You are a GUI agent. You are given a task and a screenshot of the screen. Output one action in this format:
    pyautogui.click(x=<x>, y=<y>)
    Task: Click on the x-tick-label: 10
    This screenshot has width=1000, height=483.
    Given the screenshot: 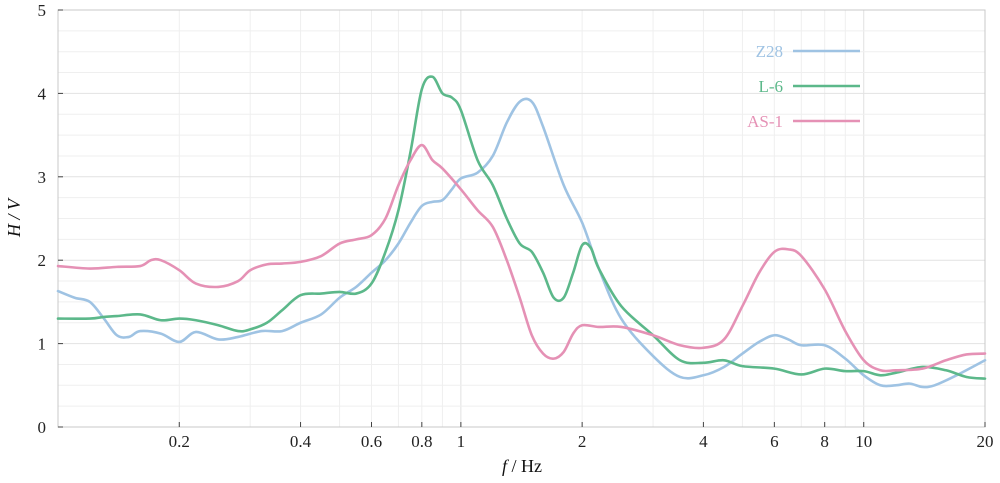 What is the action you would take?
    pyautogui.click(x=863, y=441)
    